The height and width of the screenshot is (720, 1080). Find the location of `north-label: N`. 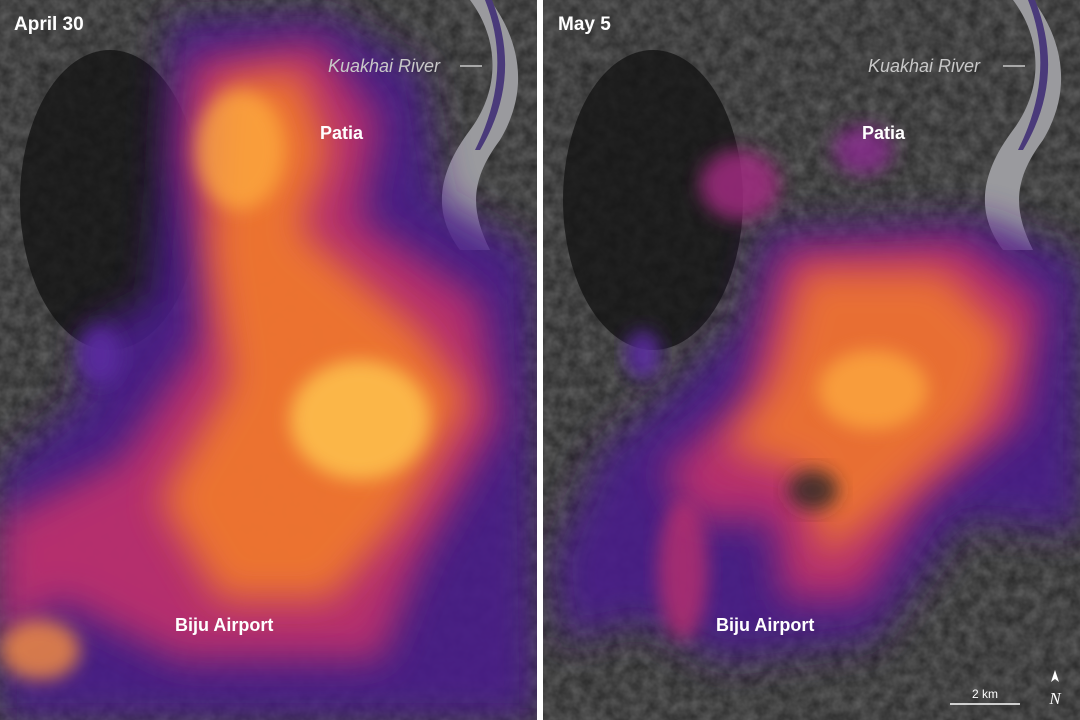

north-label: N is located at coordinates (1055, 698).